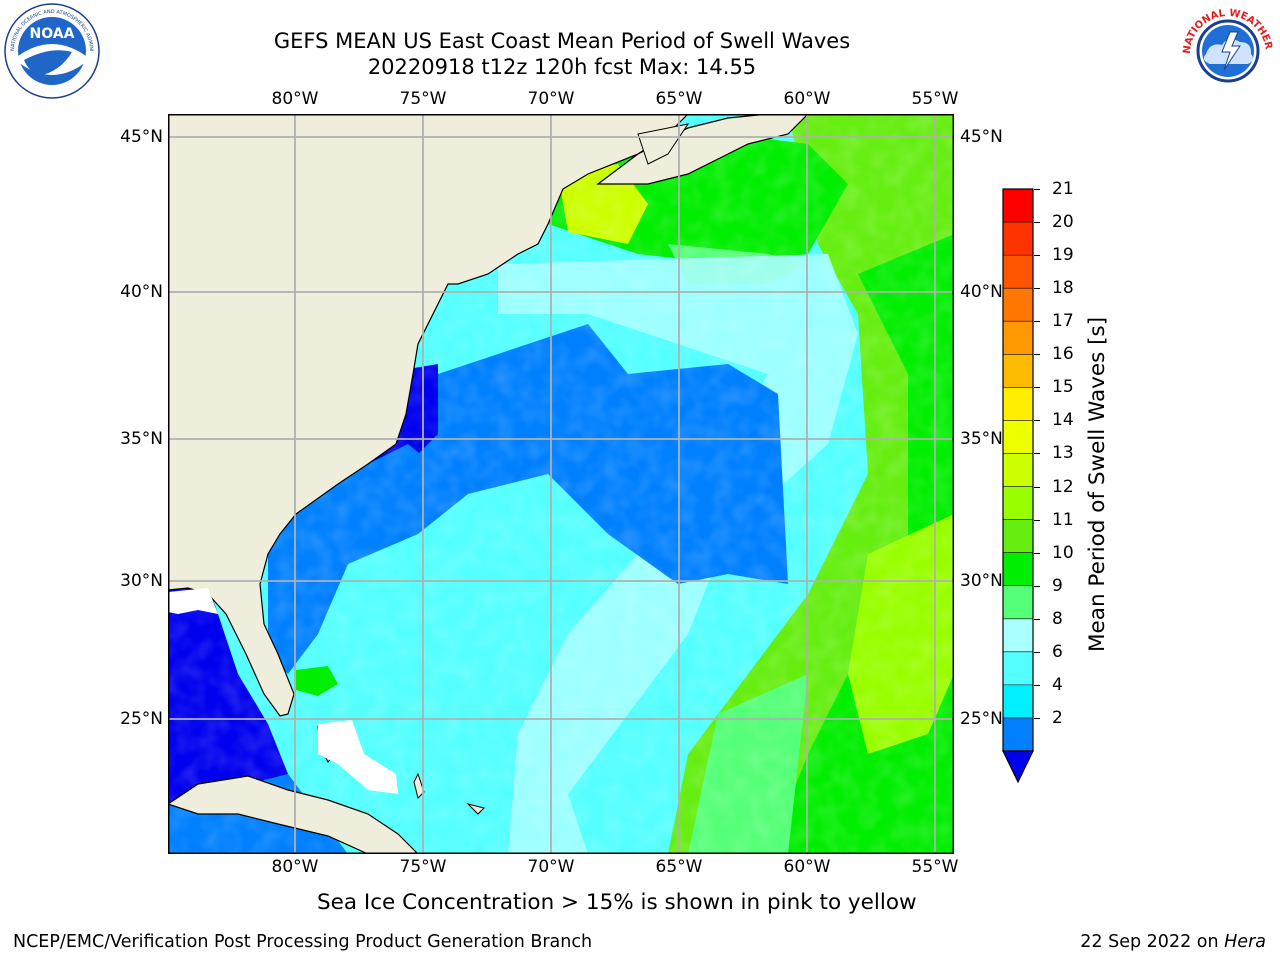 The image size is (1280, 960). I want to click on gulf-of-st-lawrence-land, so click(663, 144).